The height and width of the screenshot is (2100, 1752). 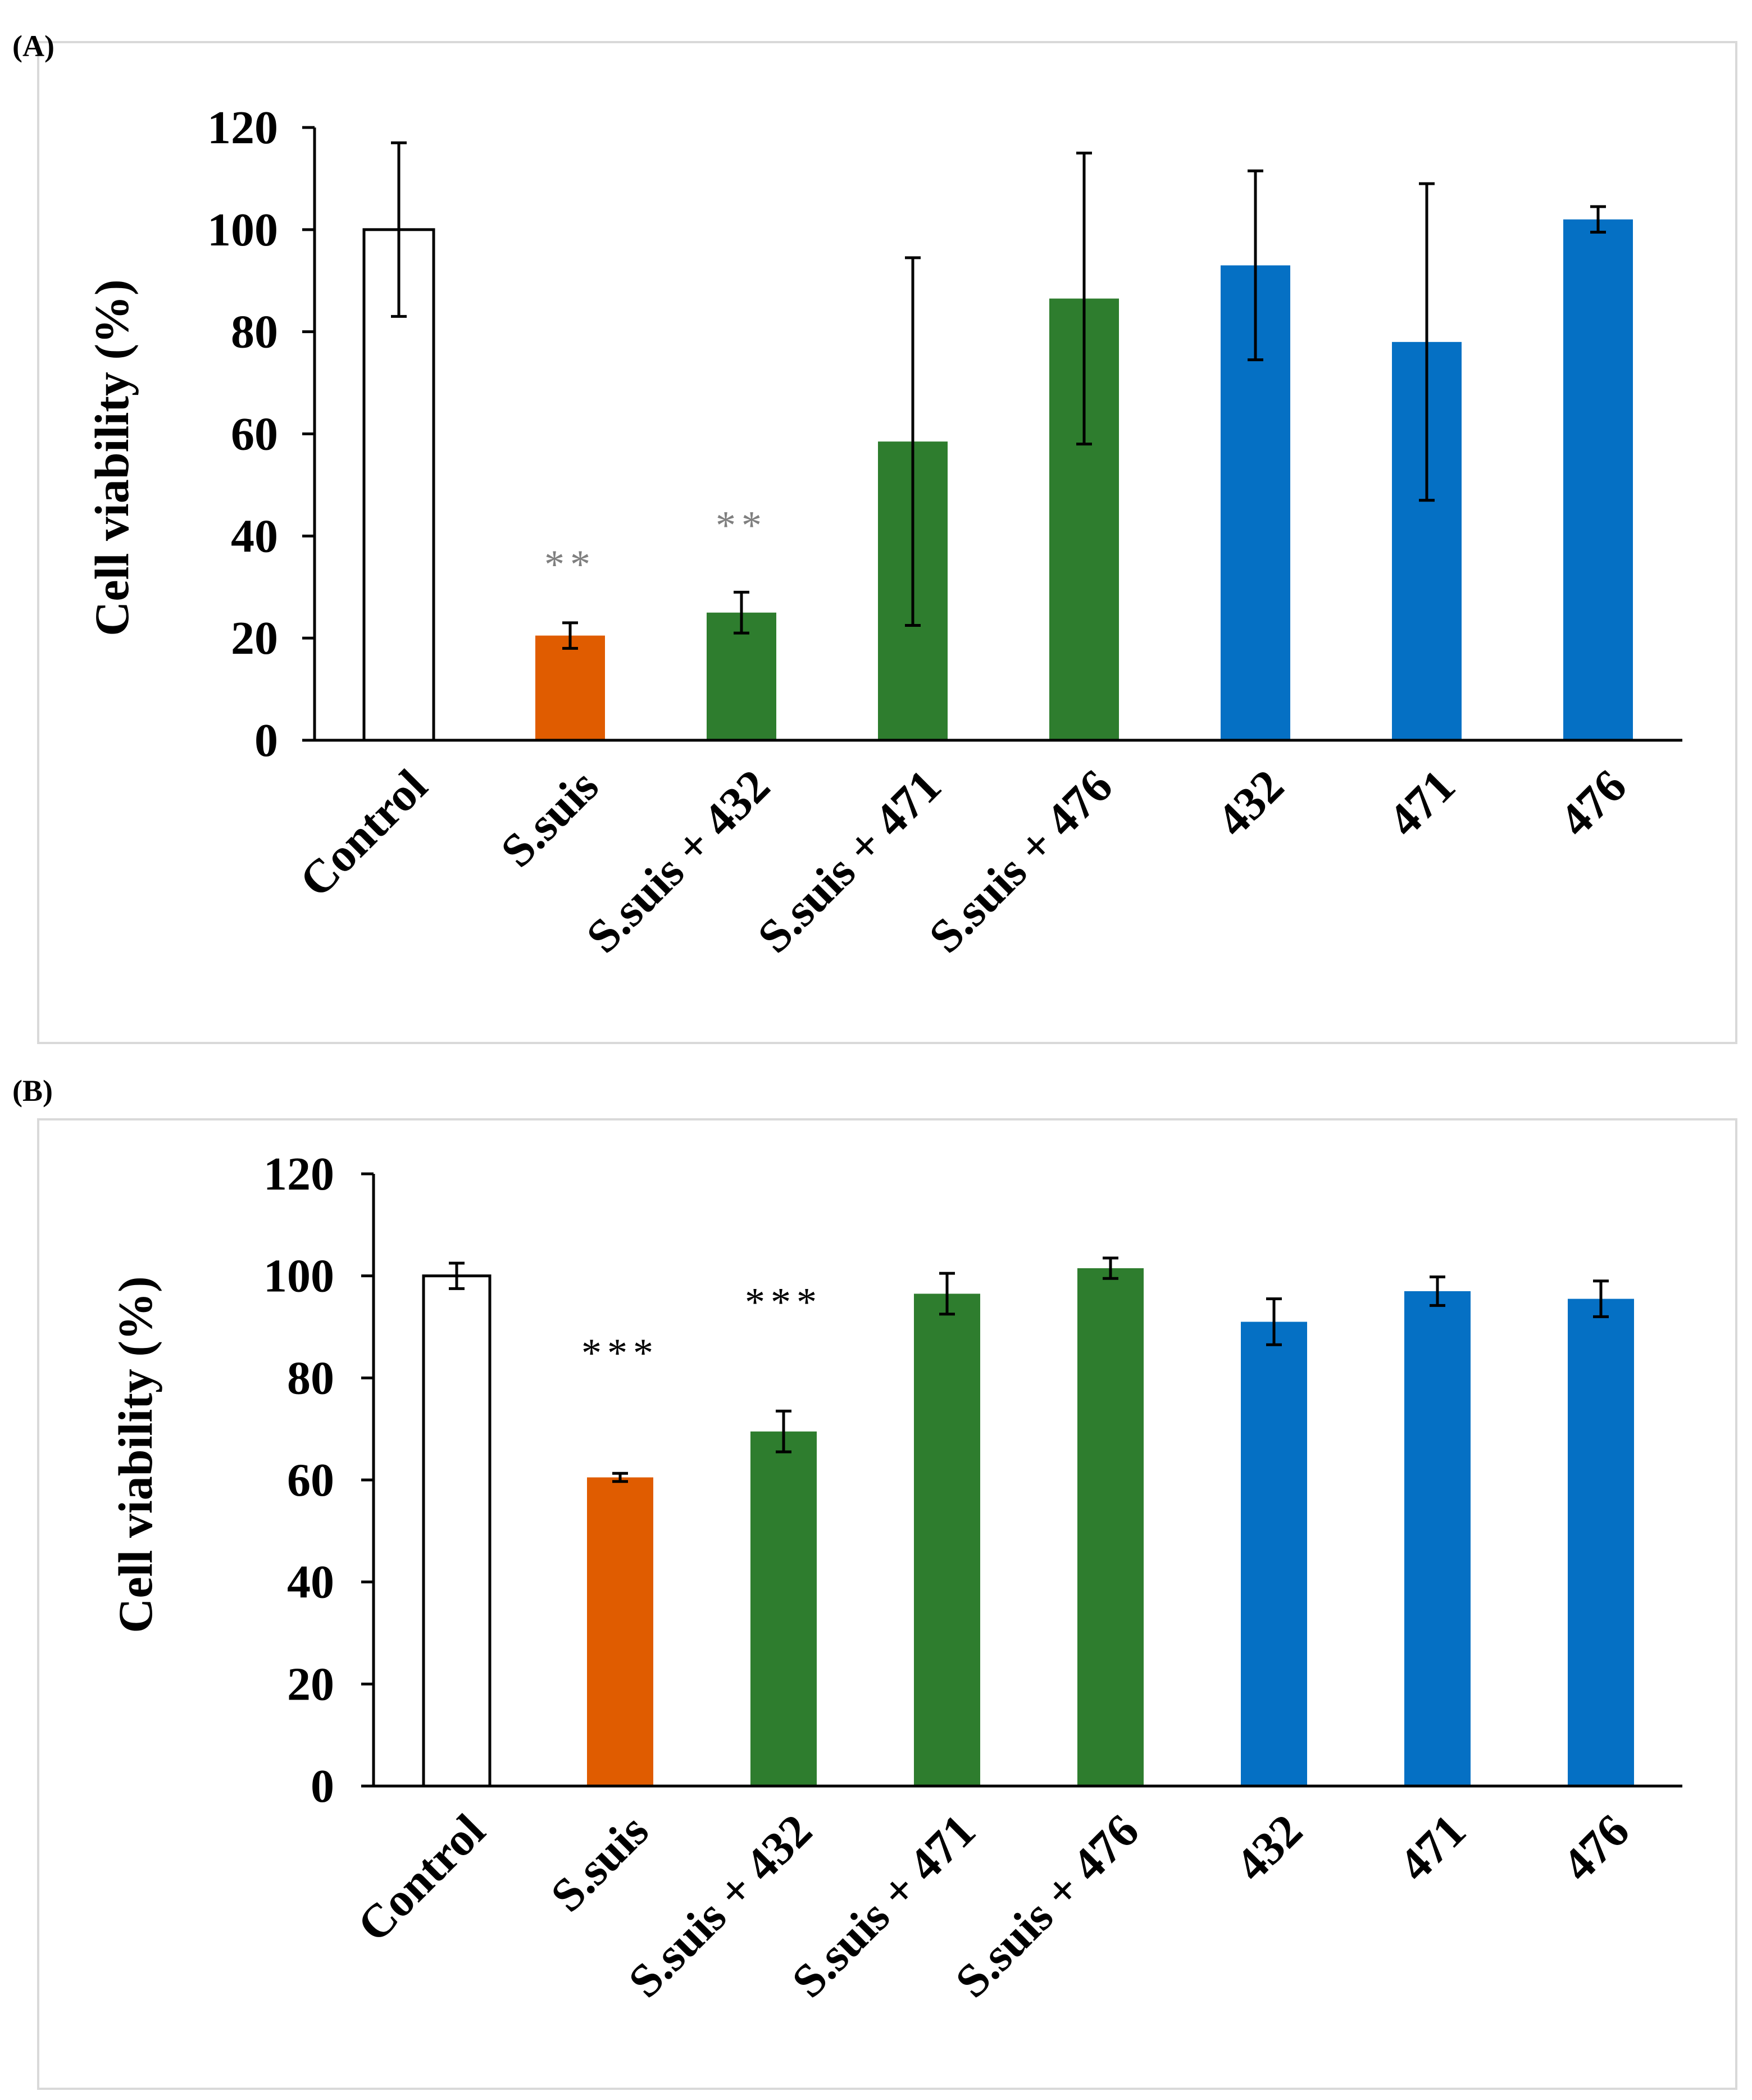 I want to click on panel-b-significance: *** ***, so click(x=701, y=1327).